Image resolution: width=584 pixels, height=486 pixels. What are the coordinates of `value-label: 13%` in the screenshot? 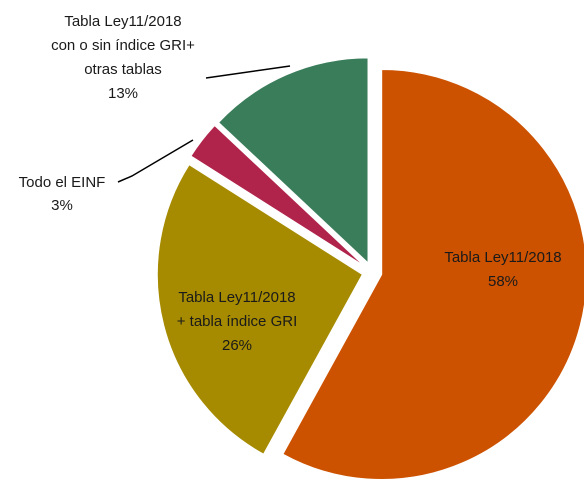 It's located at (123, 93).